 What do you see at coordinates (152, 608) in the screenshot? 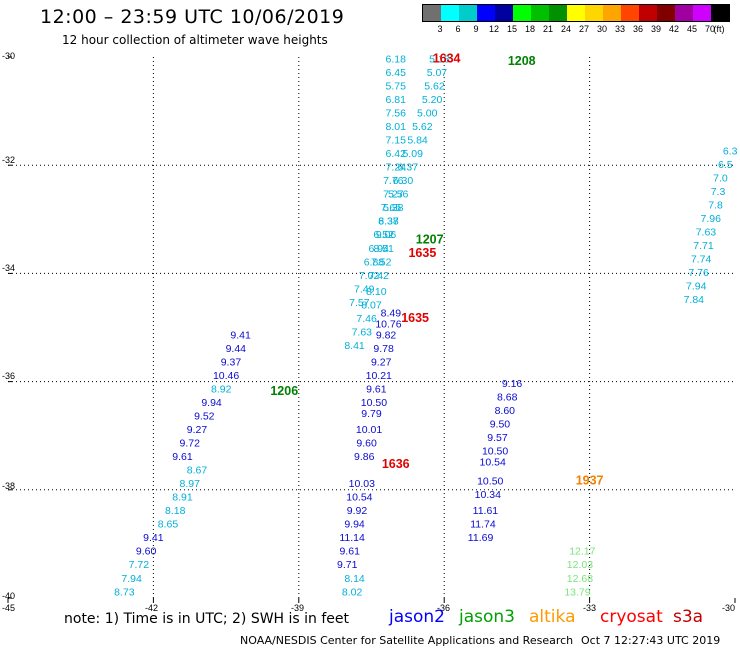
I see `x-label-2: -42` at bounding box center [152, 608].